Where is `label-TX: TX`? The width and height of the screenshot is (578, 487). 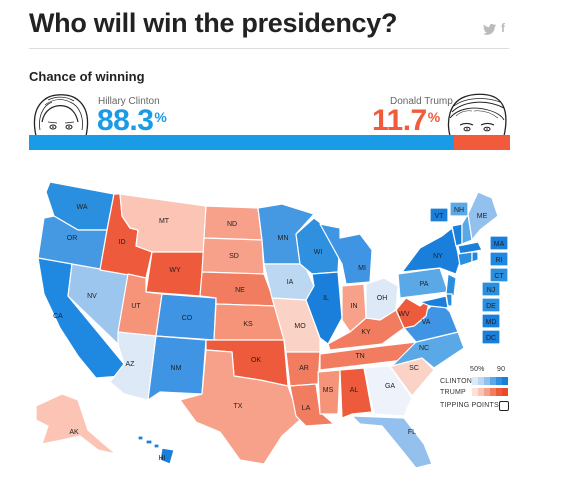 label-TX: TX is located at coordinates (238, 406).